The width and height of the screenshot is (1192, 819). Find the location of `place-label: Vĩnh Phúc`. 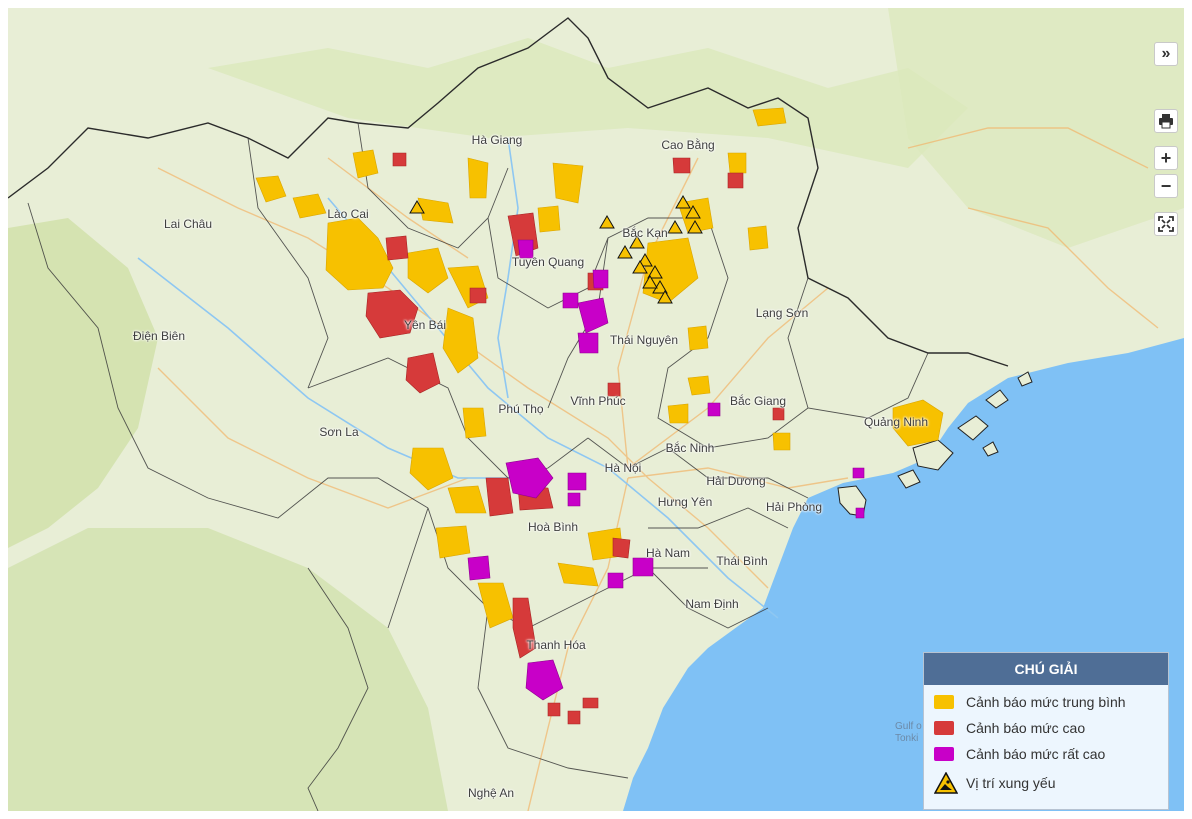

place-label: Vĩnh Phúc is located at coordinates (598, 401).